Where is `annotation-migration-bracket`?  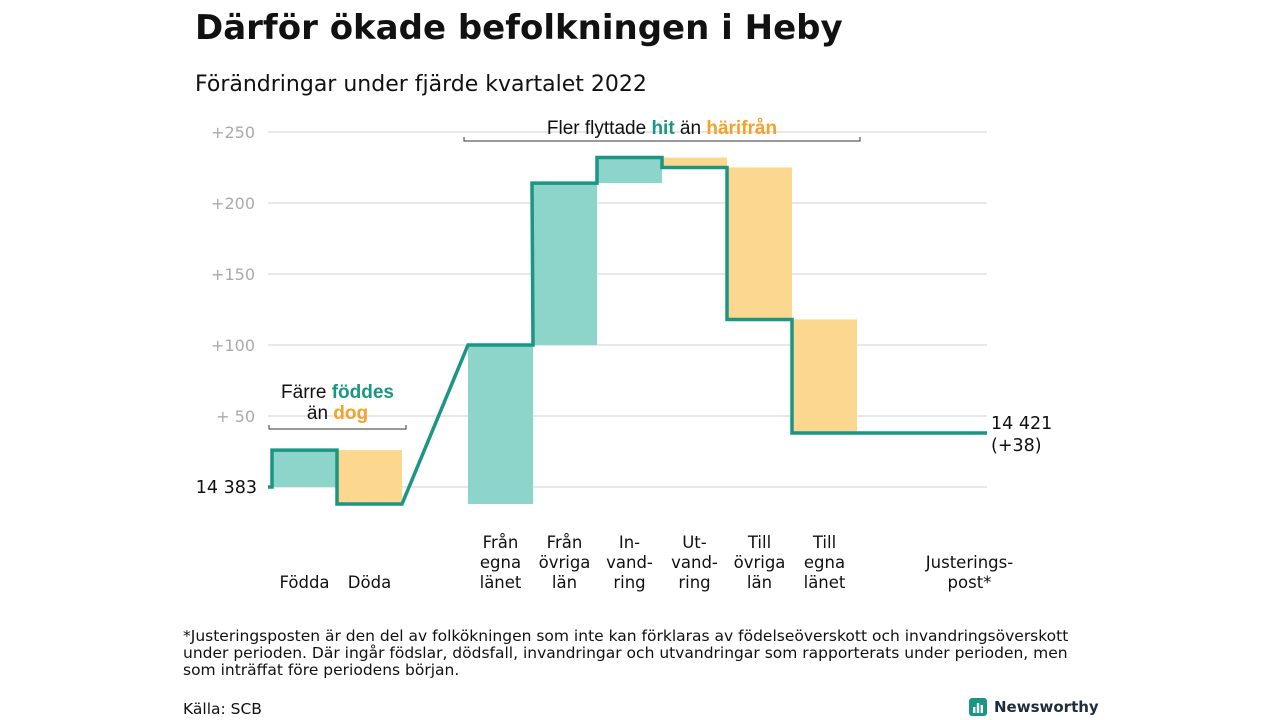 annotation-migration-bracket is located at coordinates (662, 139).